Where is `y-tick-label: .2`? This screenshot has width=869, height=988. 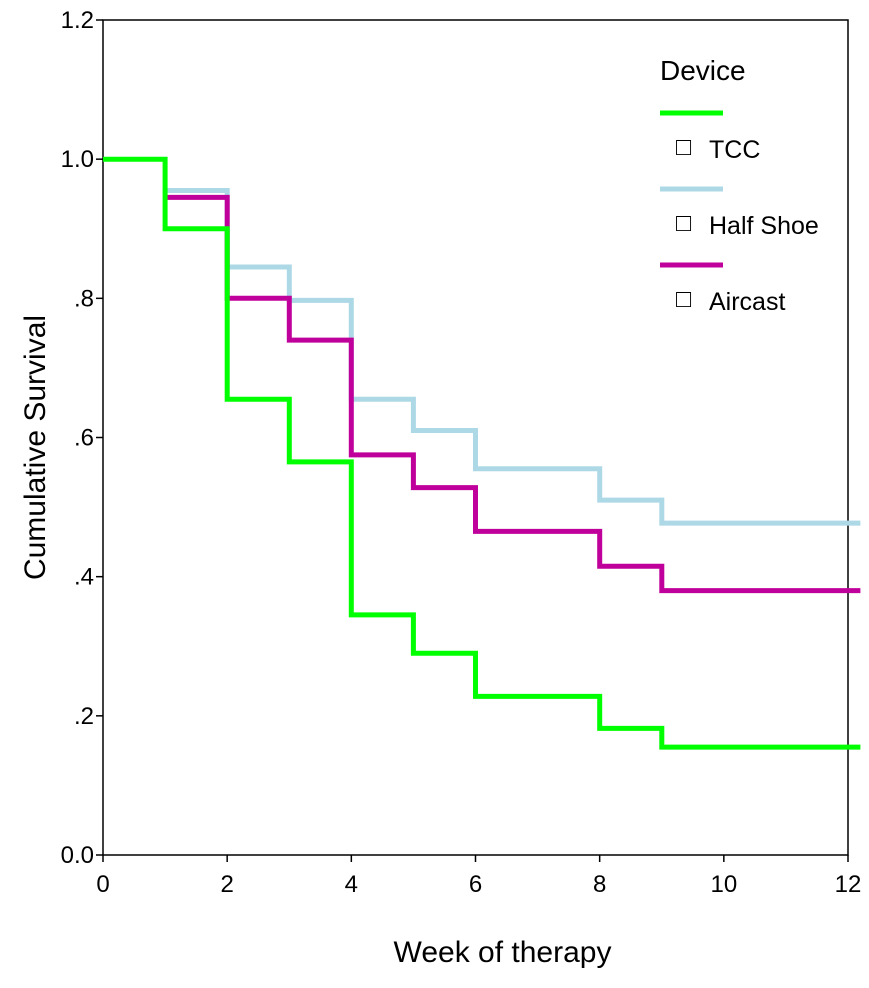
y-tick-label: .2 is located at coordinates (84, 716).